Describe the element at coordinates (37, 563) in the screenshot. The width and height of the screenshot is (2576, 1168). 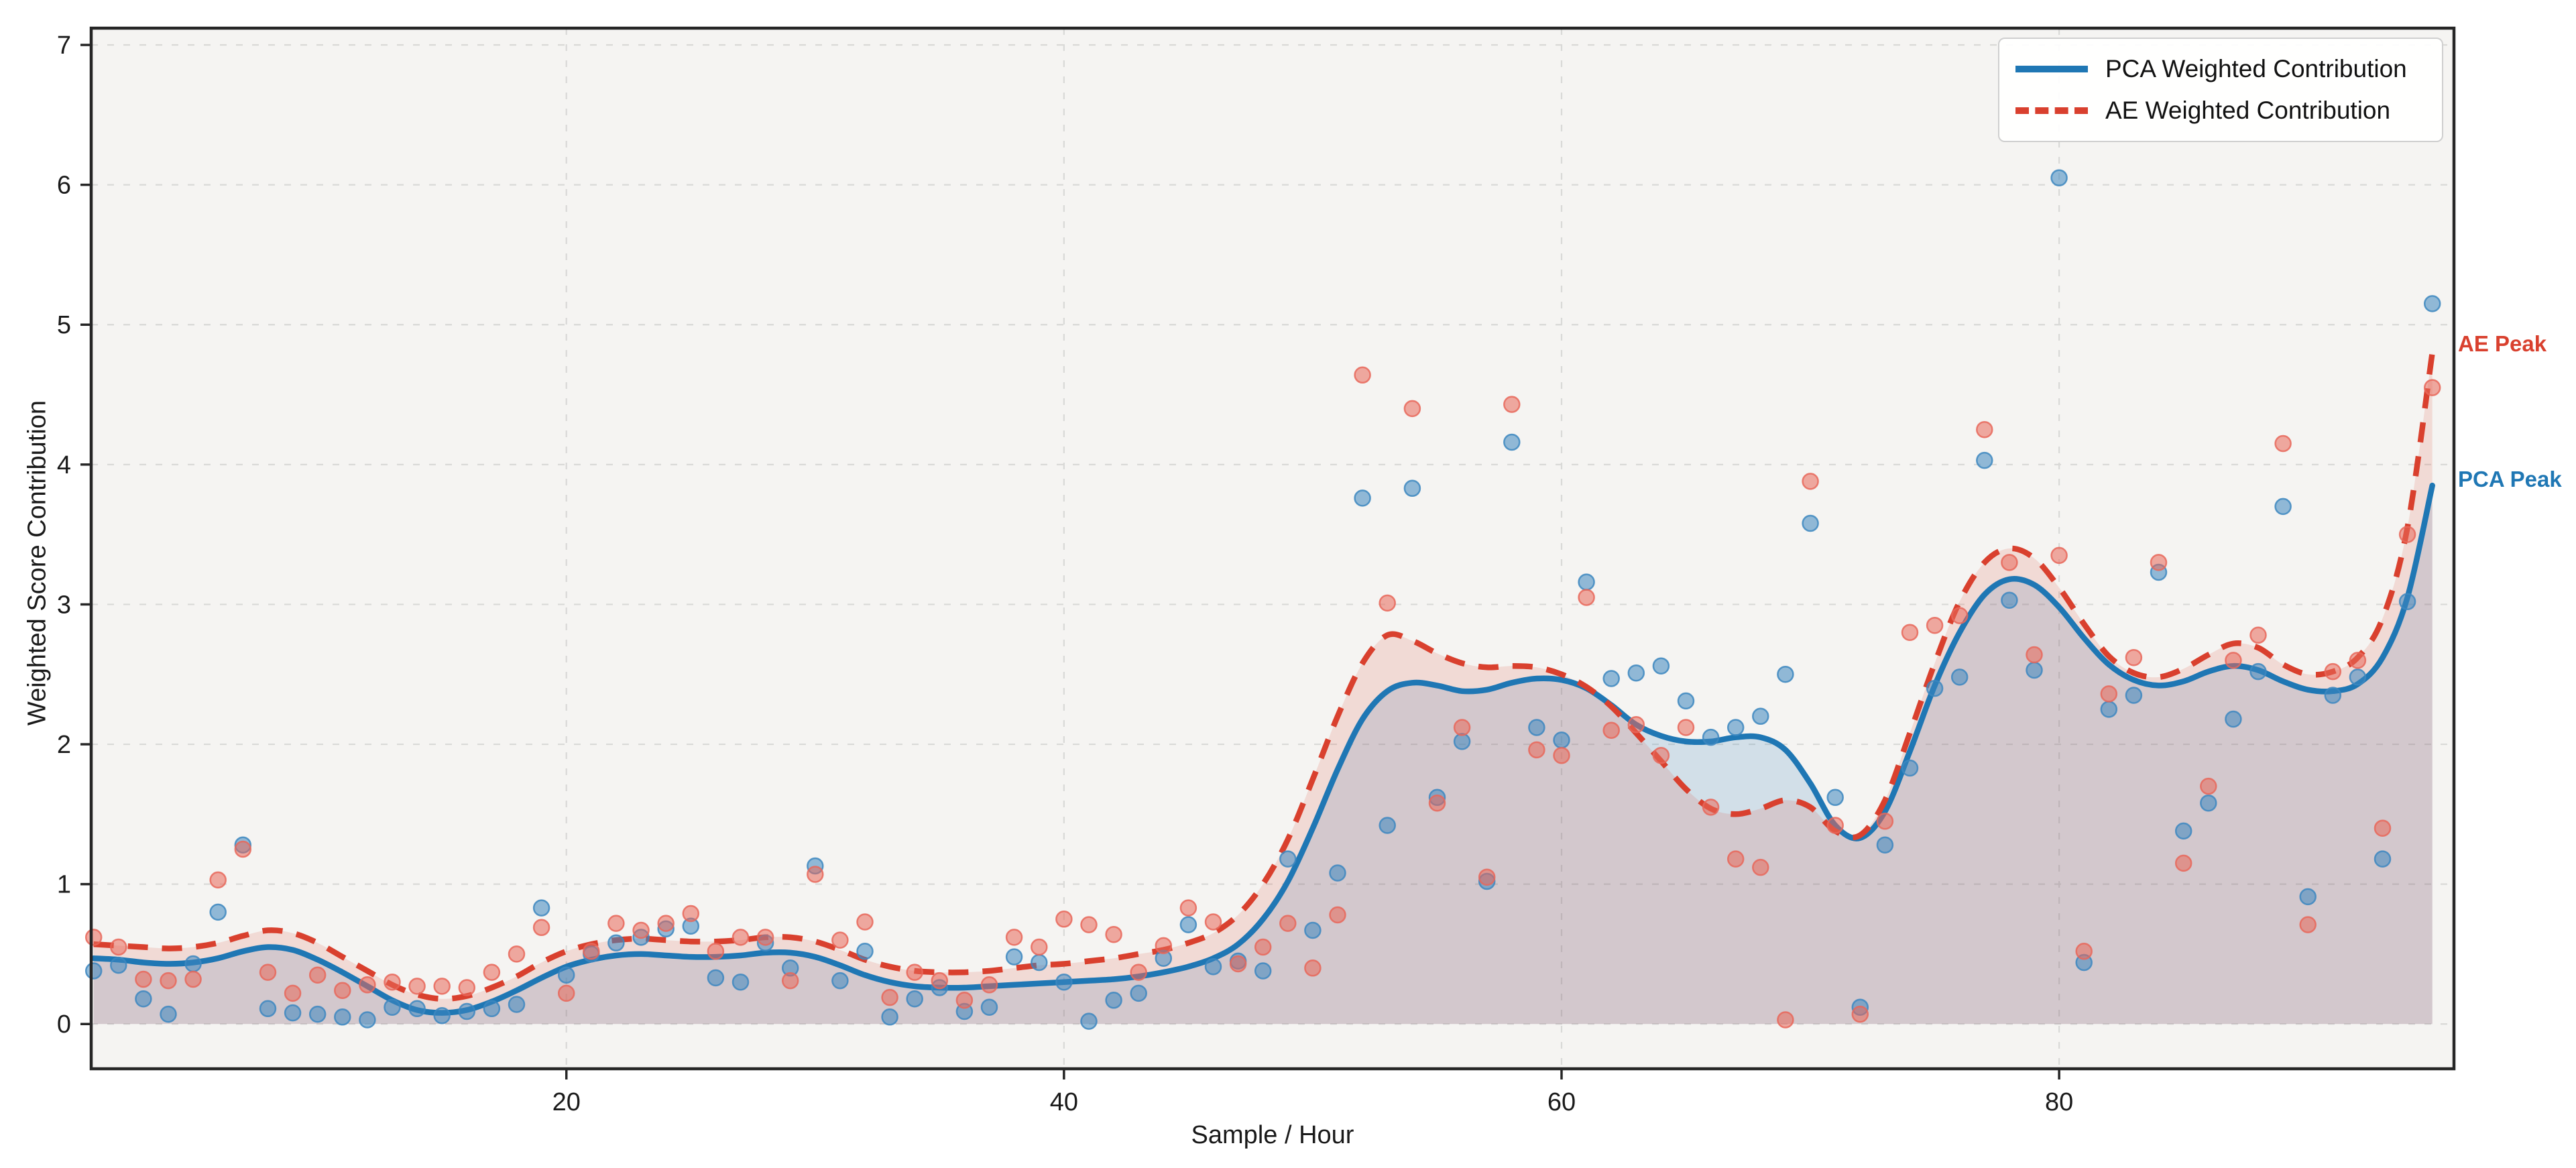
I see `y-axis-label: Weighted Score Contribution` at that location.